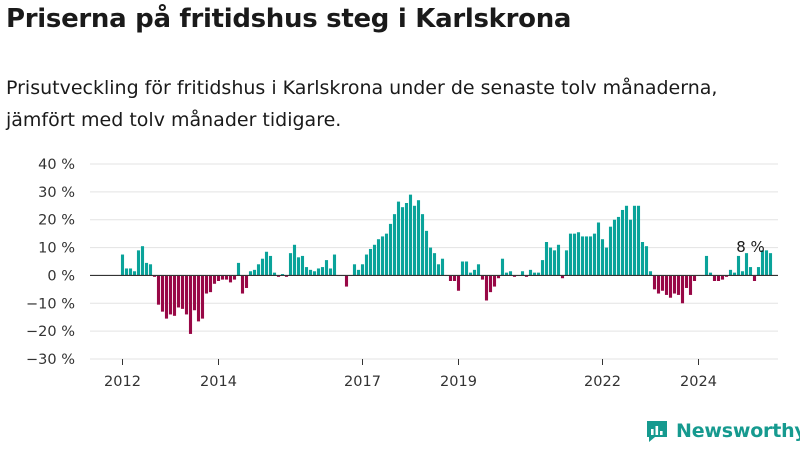  Describe the element at coordinates (602, 382) in the screenshot. I see `x-tick-label: 2022` at that location.